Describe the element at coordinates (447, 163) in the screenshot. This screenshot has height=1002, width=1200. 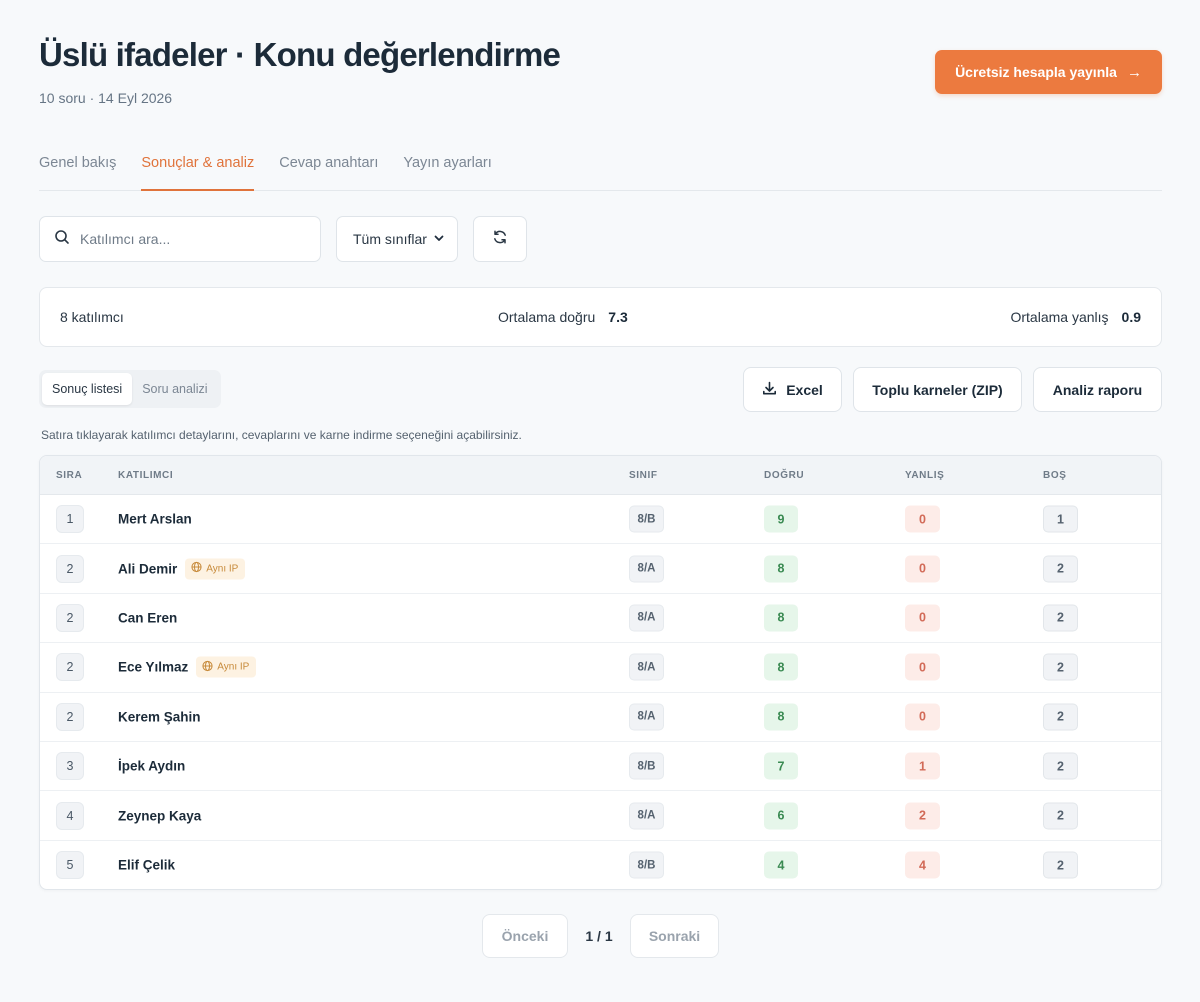
I see `tab-publish-settings: Yayın ayarları` at that location.